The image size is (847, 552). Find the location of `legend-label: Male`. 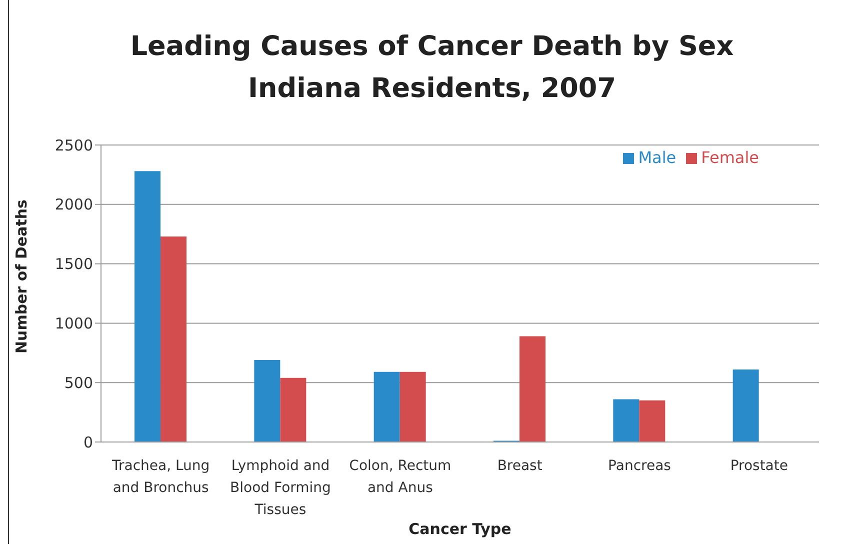

legend-label: Male is located at coordinates (657, 157).